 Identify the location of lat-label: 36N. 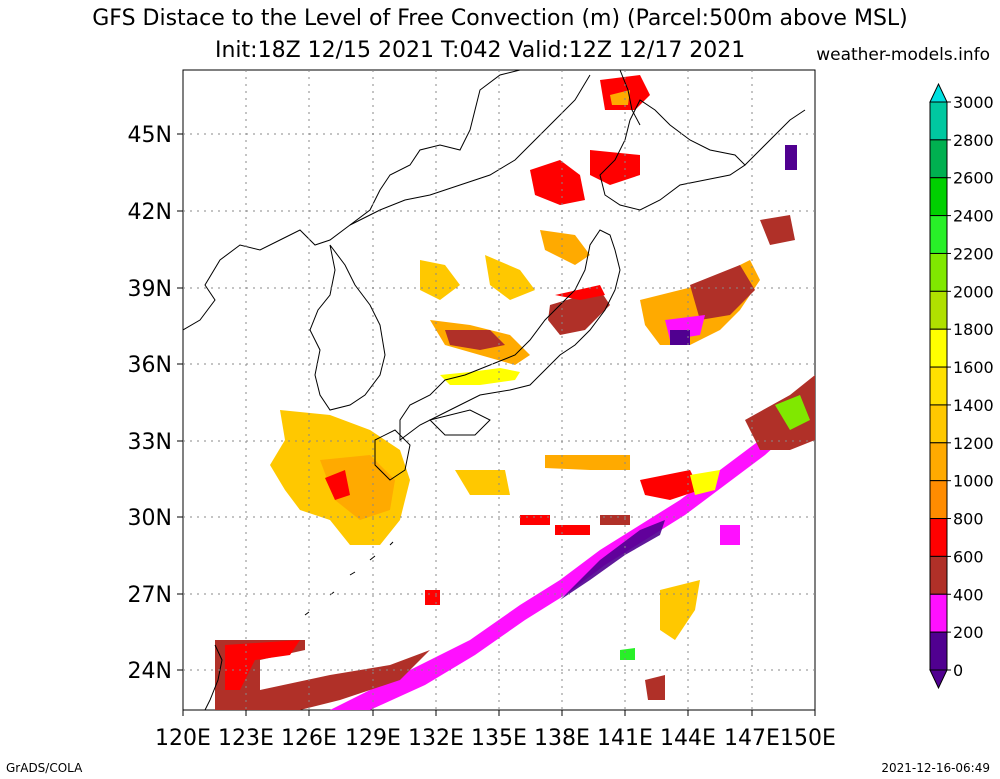
(150, 365).